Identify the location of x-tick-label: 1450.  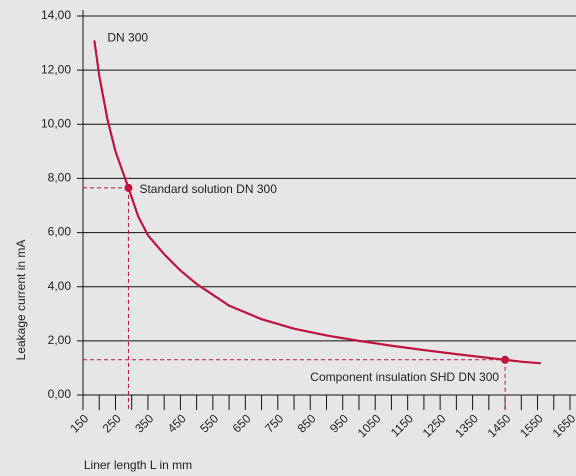
(499, 425).